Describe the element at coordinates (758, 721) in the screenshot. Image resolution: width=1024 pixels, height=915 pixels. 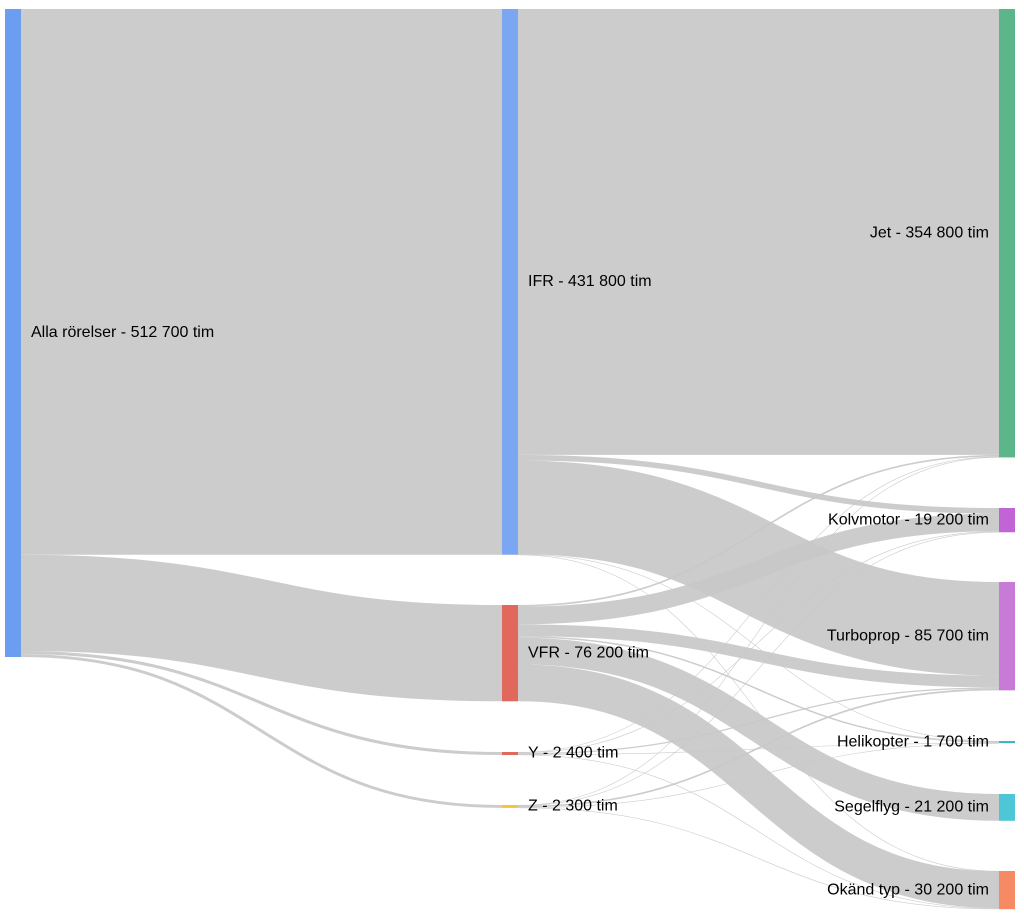
I see `link-y-turbo` at that location.